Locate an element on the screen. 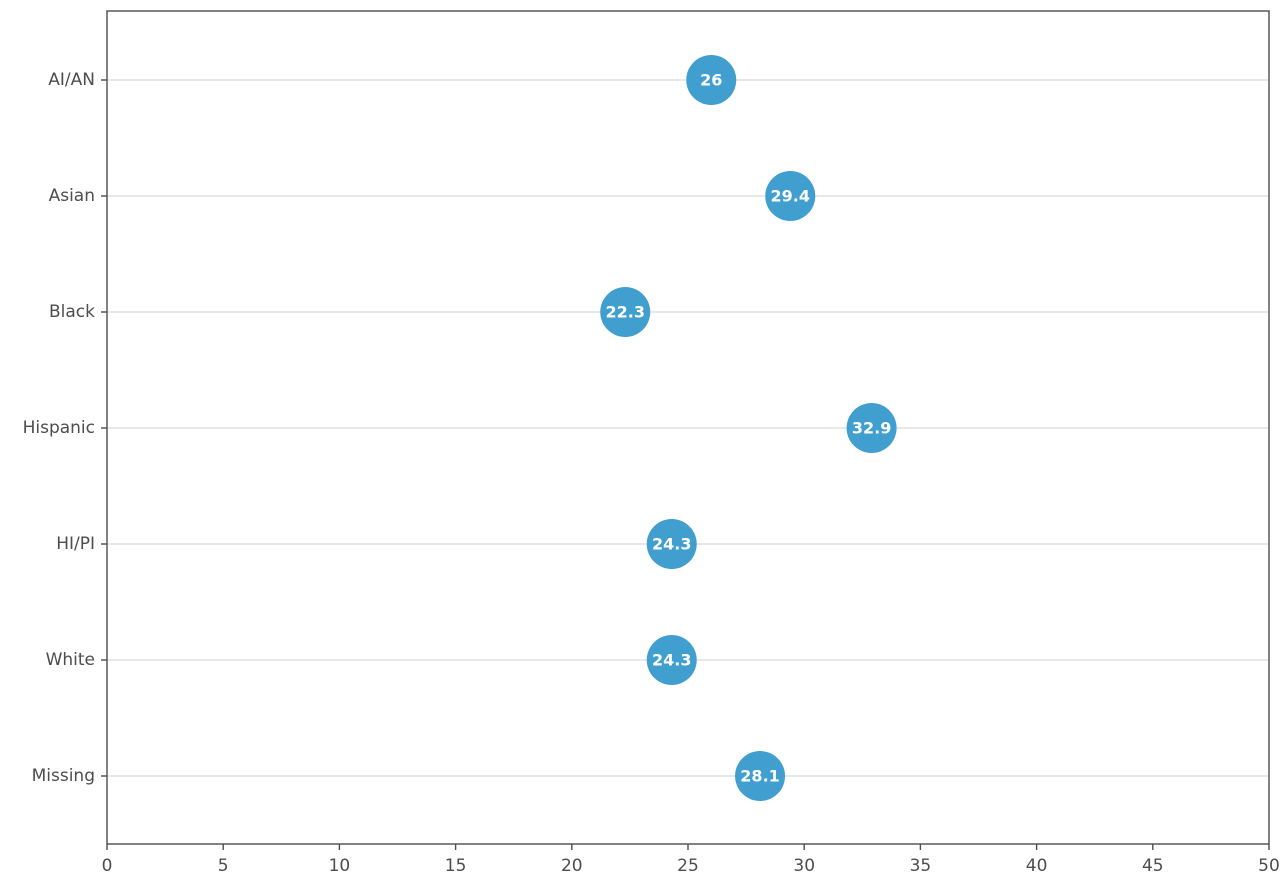 The width and height of the screenshot is (1282, 886). point-label-hispanic: 32.9 is located at coordinates (871, 428).